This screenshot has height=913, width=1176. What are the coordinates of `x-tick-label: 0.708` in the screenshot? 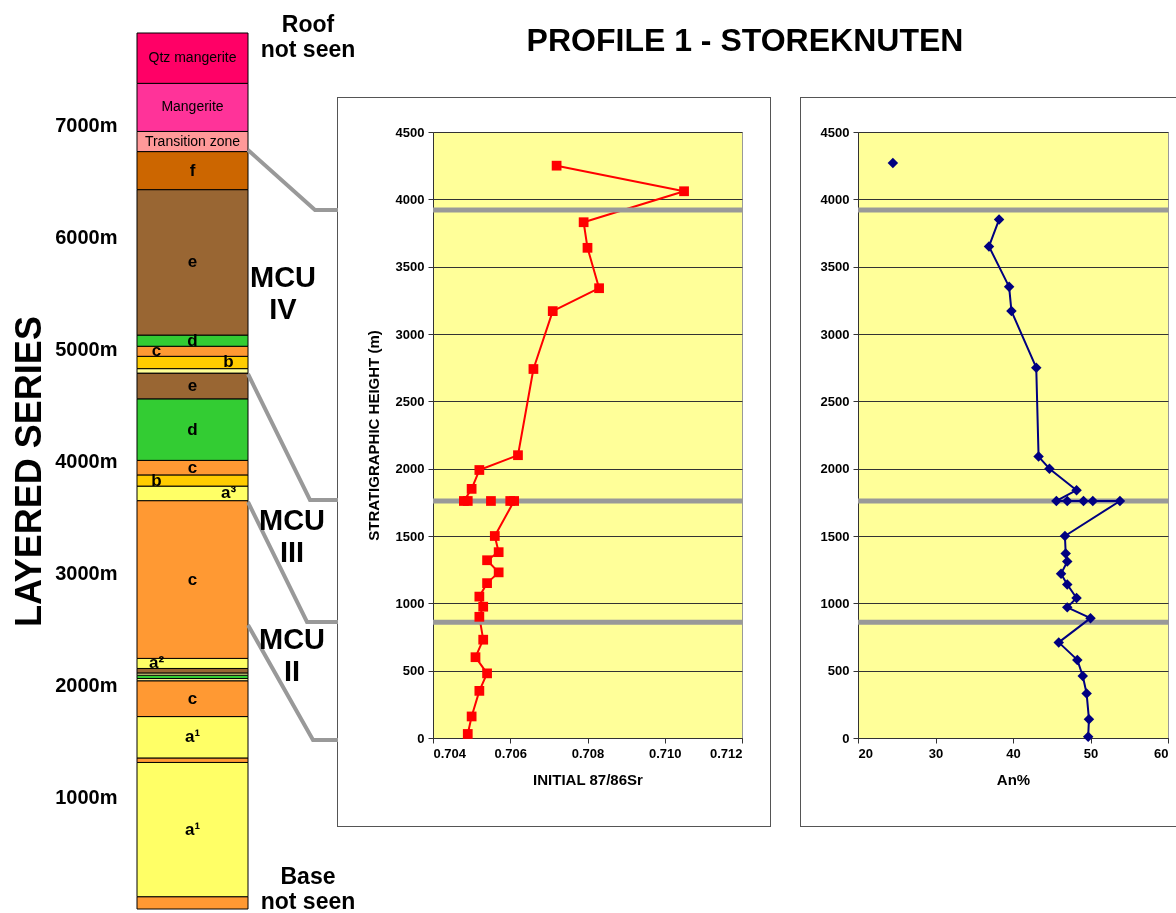 It's located at (588, 753).